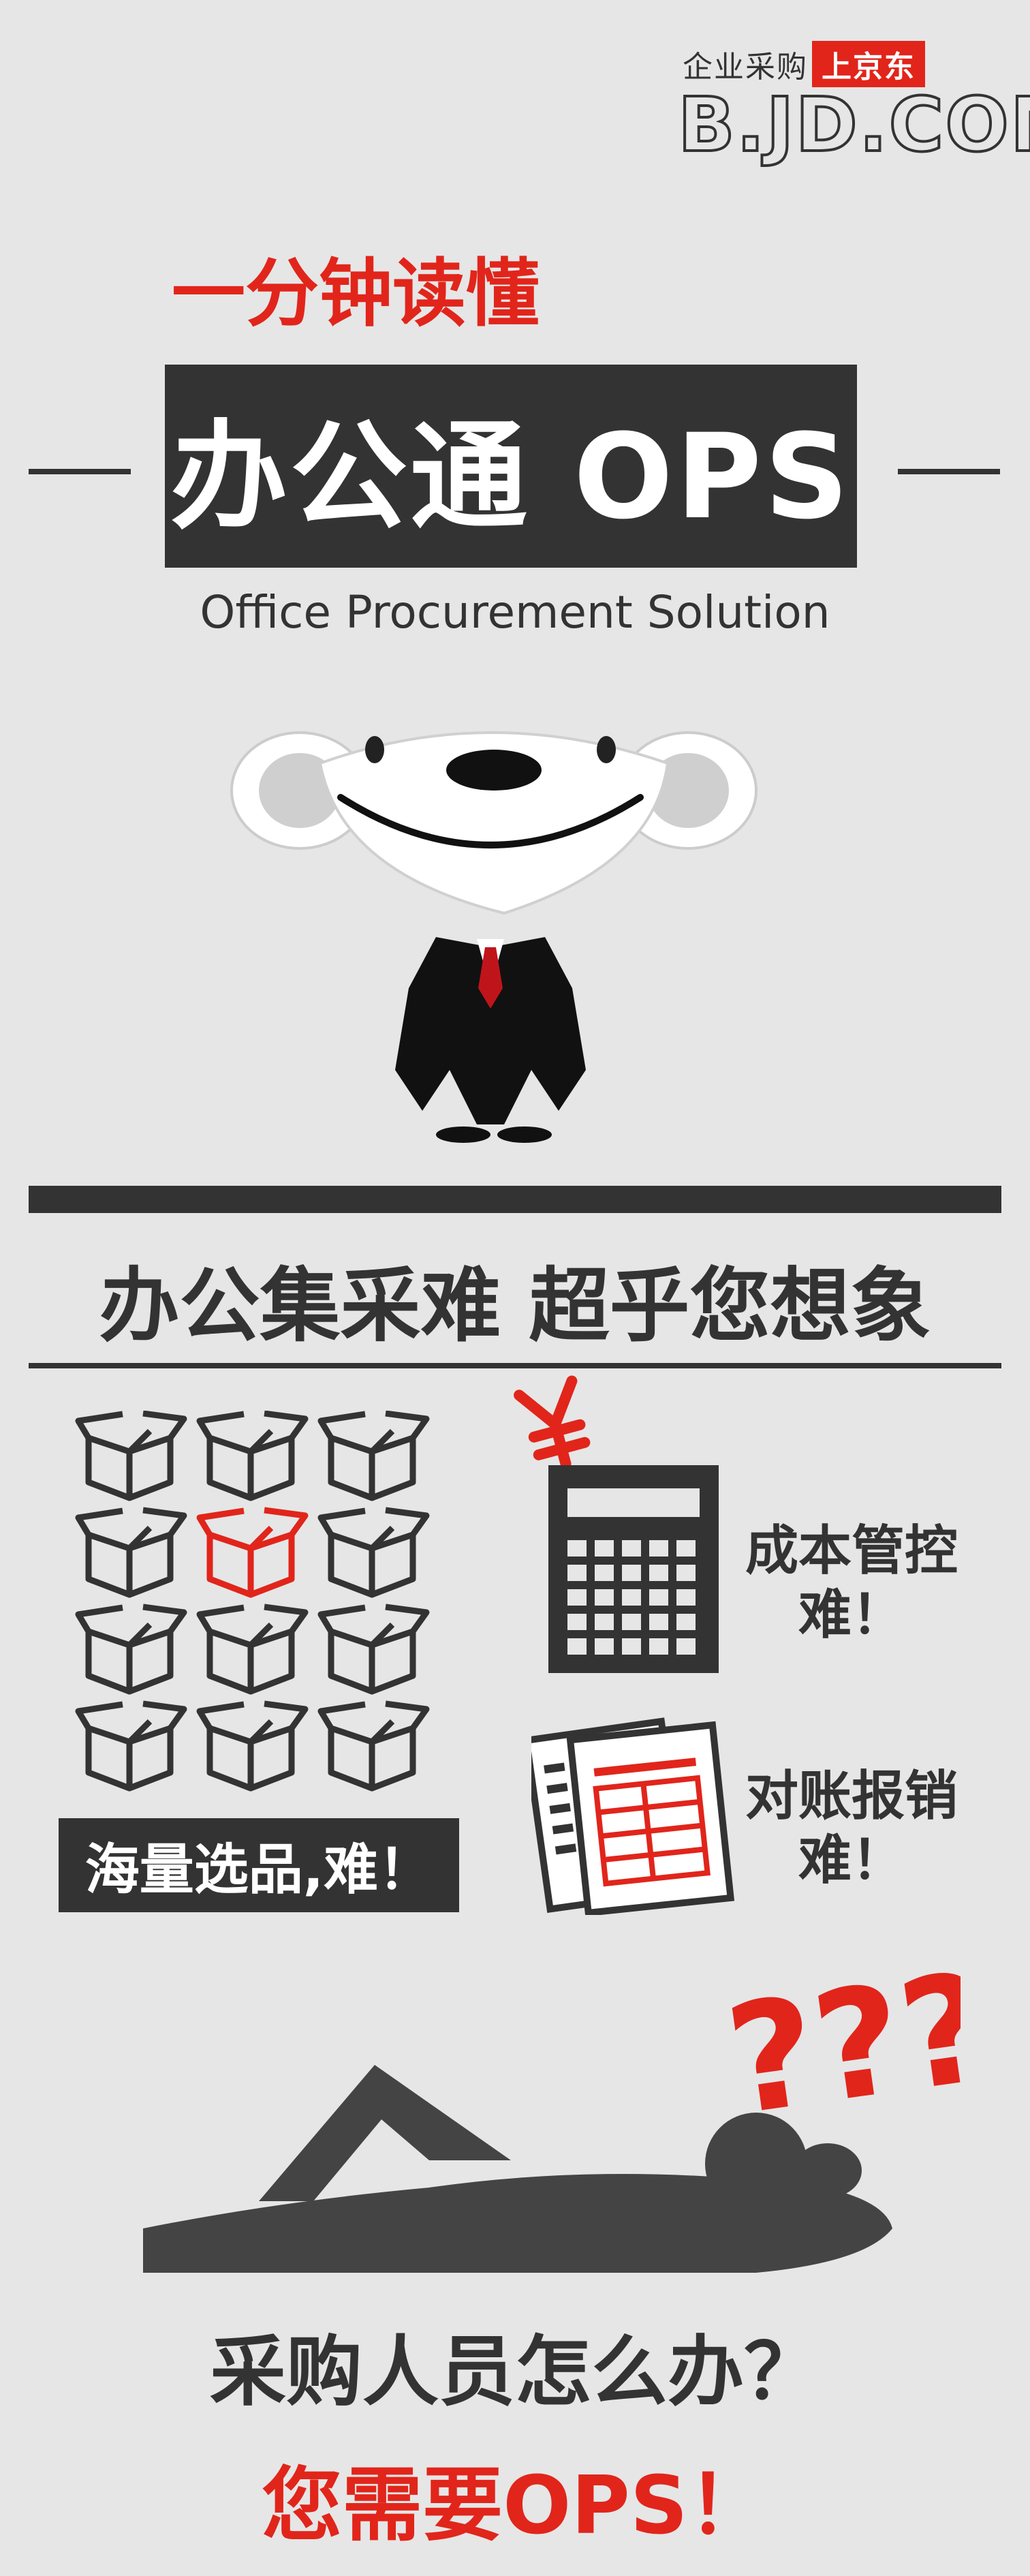  Describe the element at coordinates (853, 124) in the screenshot. I see `brand-domain: B.JD.COM` at that location.